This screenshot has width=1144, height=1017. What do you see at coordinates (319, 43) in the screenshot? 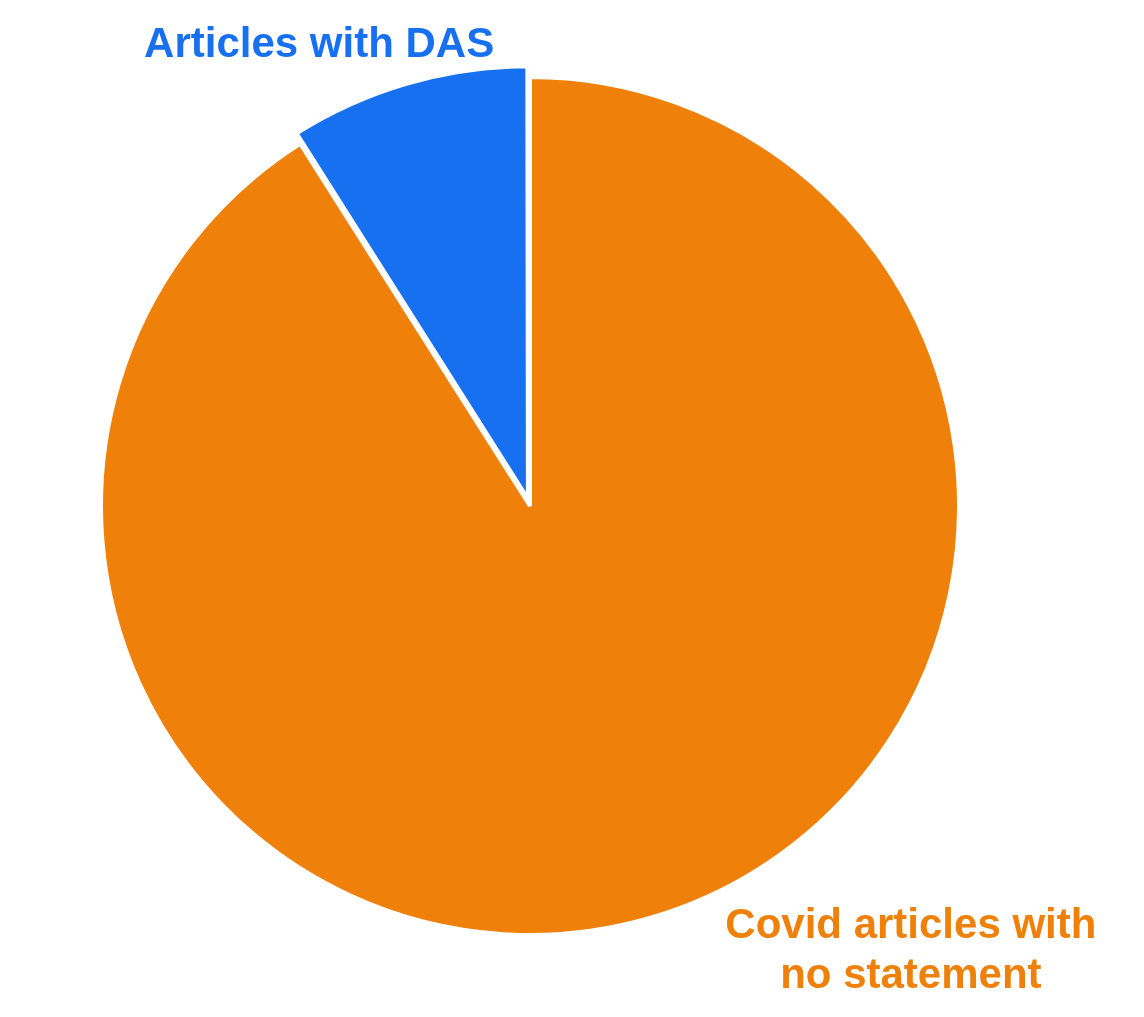
I see `slice-label: Articles with DAS` at bounding box center [319, 43].